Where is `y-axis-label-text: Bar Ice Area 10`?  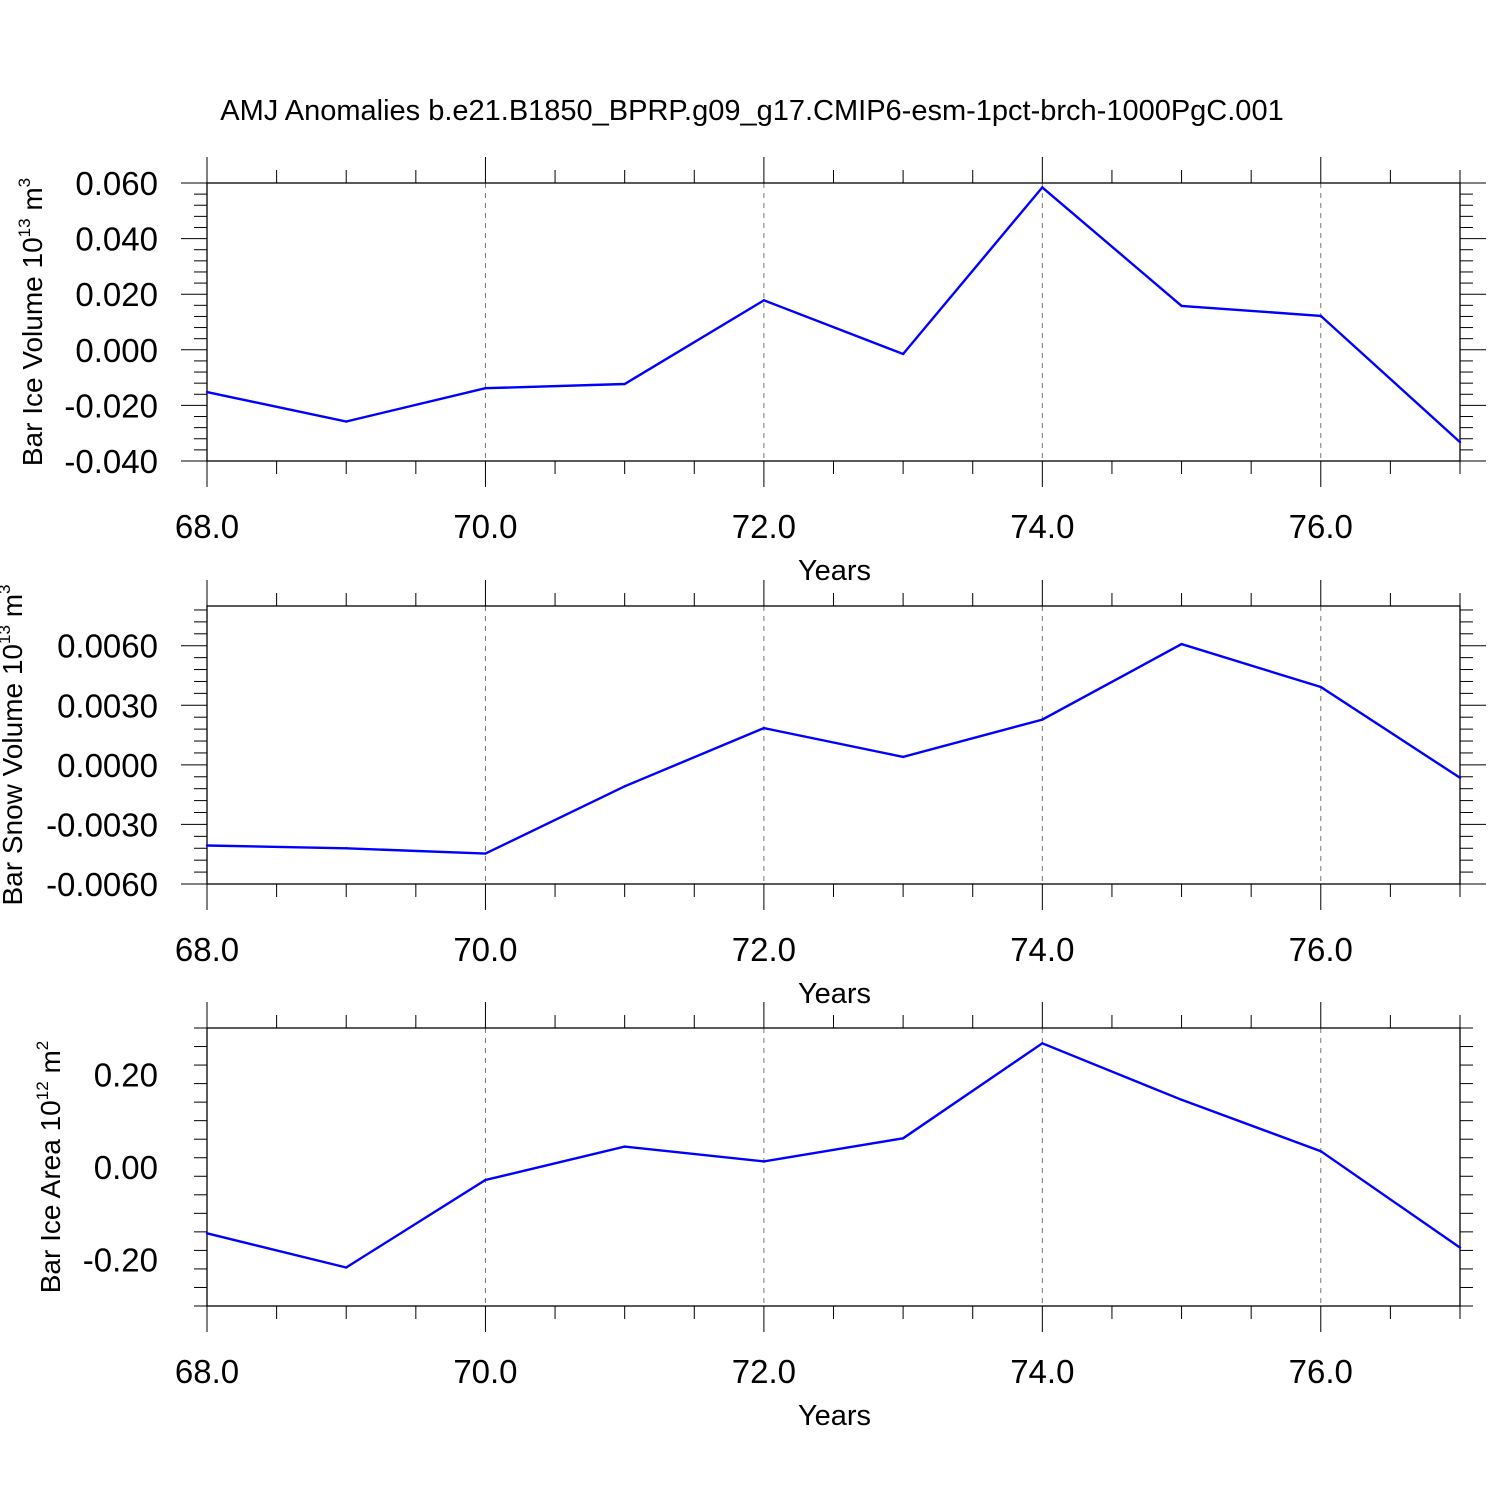 y-axis-label-text: Bar Ice Area 10 is located at coordinates (50, 1196).